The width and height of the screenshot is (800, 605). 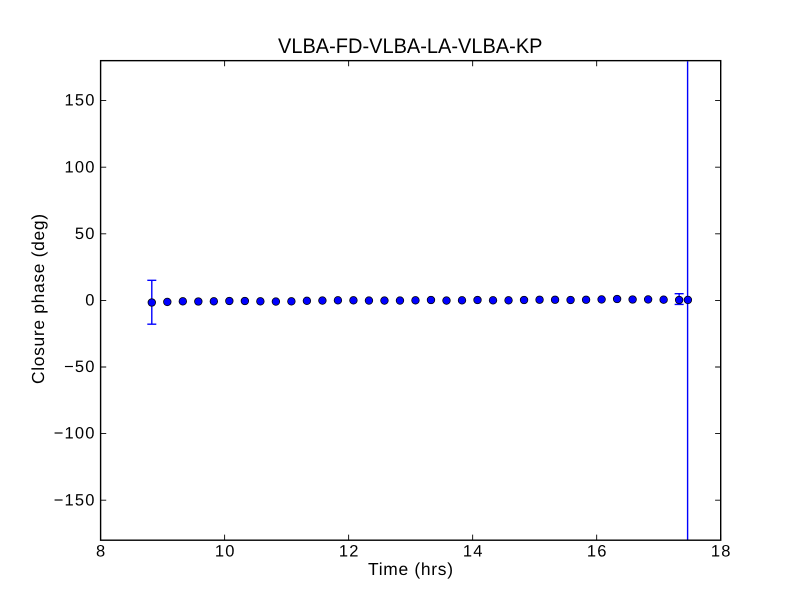 What do you see at coordinates (597, 551) in the screenshot?
I see `svg-text: 16` at bounding box center [597, 551].